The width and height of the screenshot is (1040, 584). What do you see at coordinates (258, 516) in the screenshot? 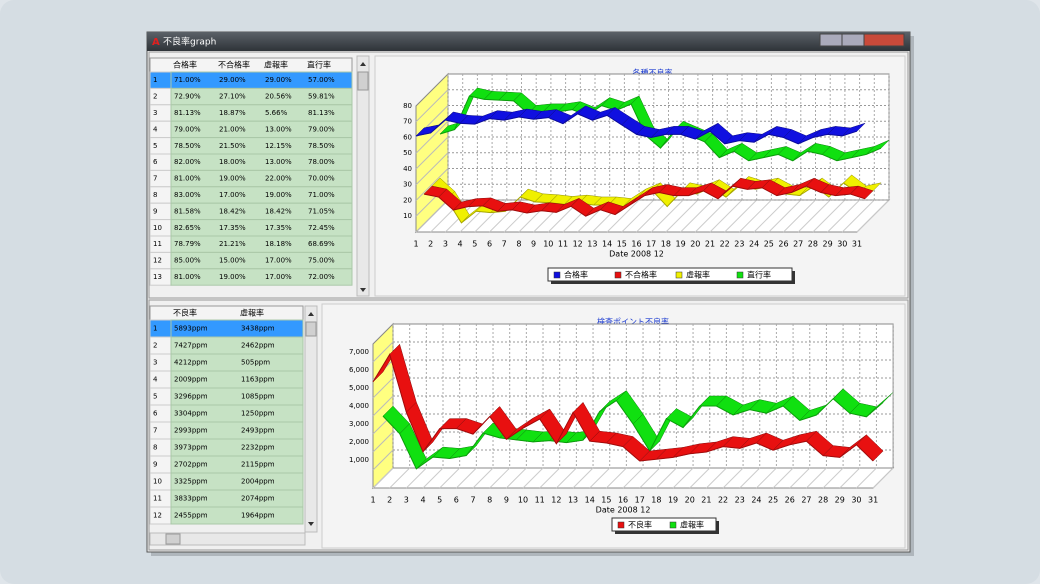
I see `cell: 1964ppm` at bounding box center [258, 516].